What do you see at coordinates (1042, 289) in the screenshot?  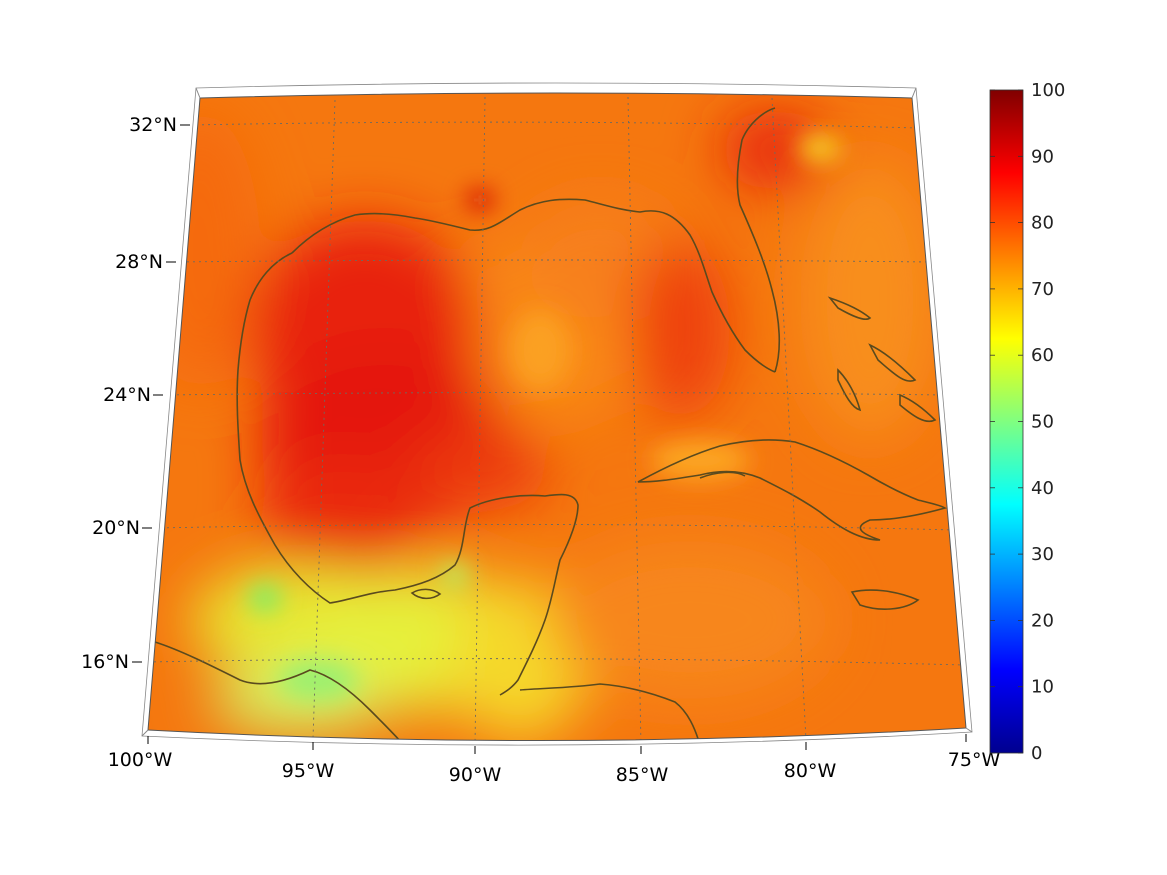 I see `colorbar-tick-label: 70` at bounding box center [1042, 289].